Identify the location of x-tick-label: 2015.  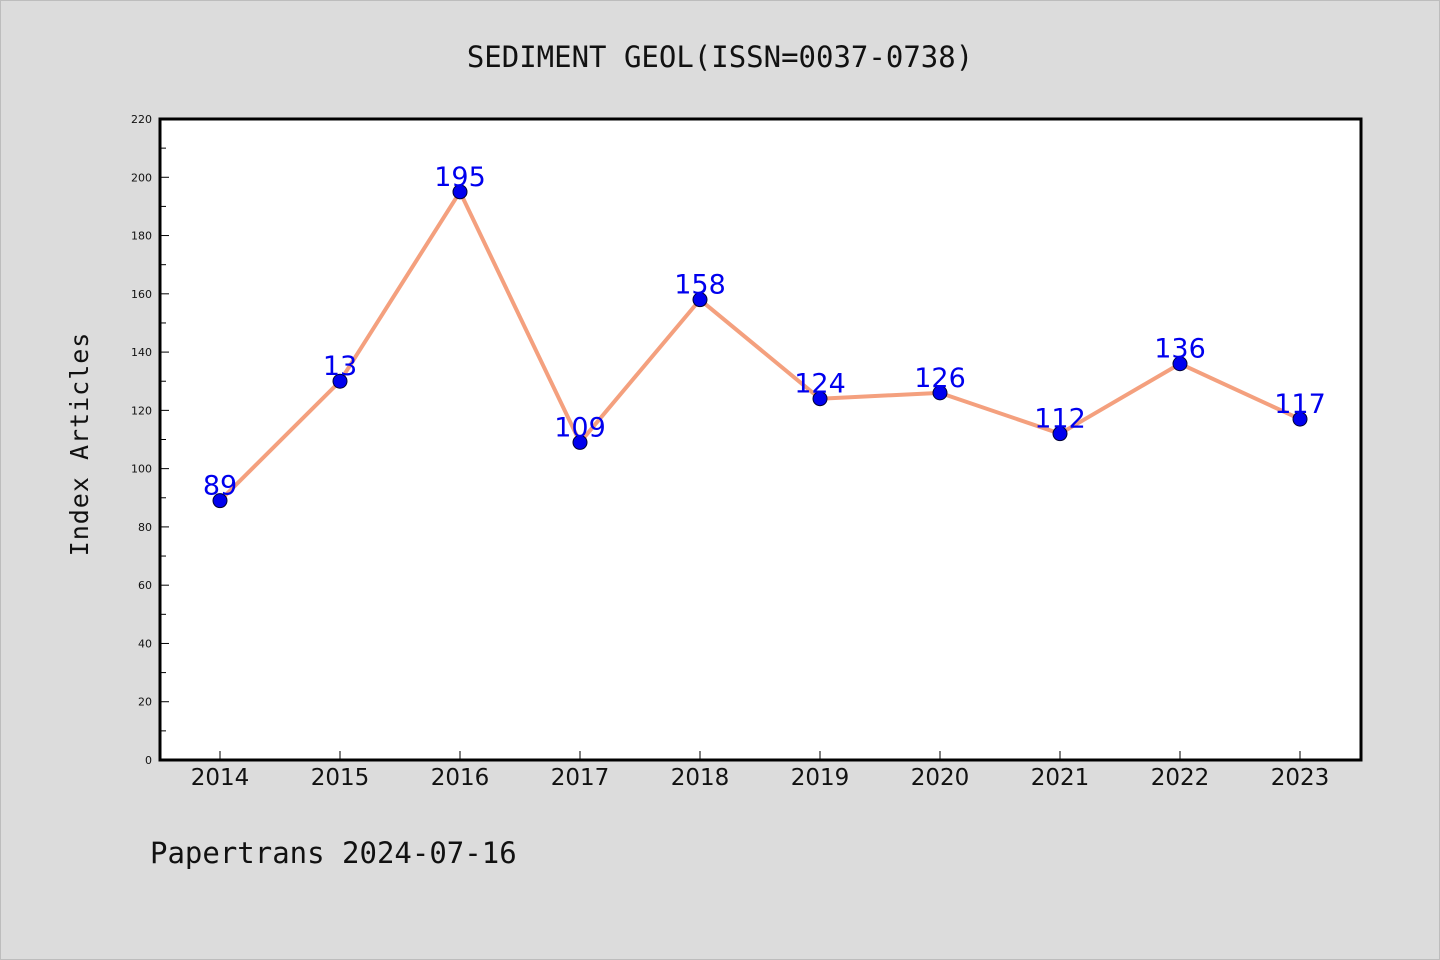
(340, 778).